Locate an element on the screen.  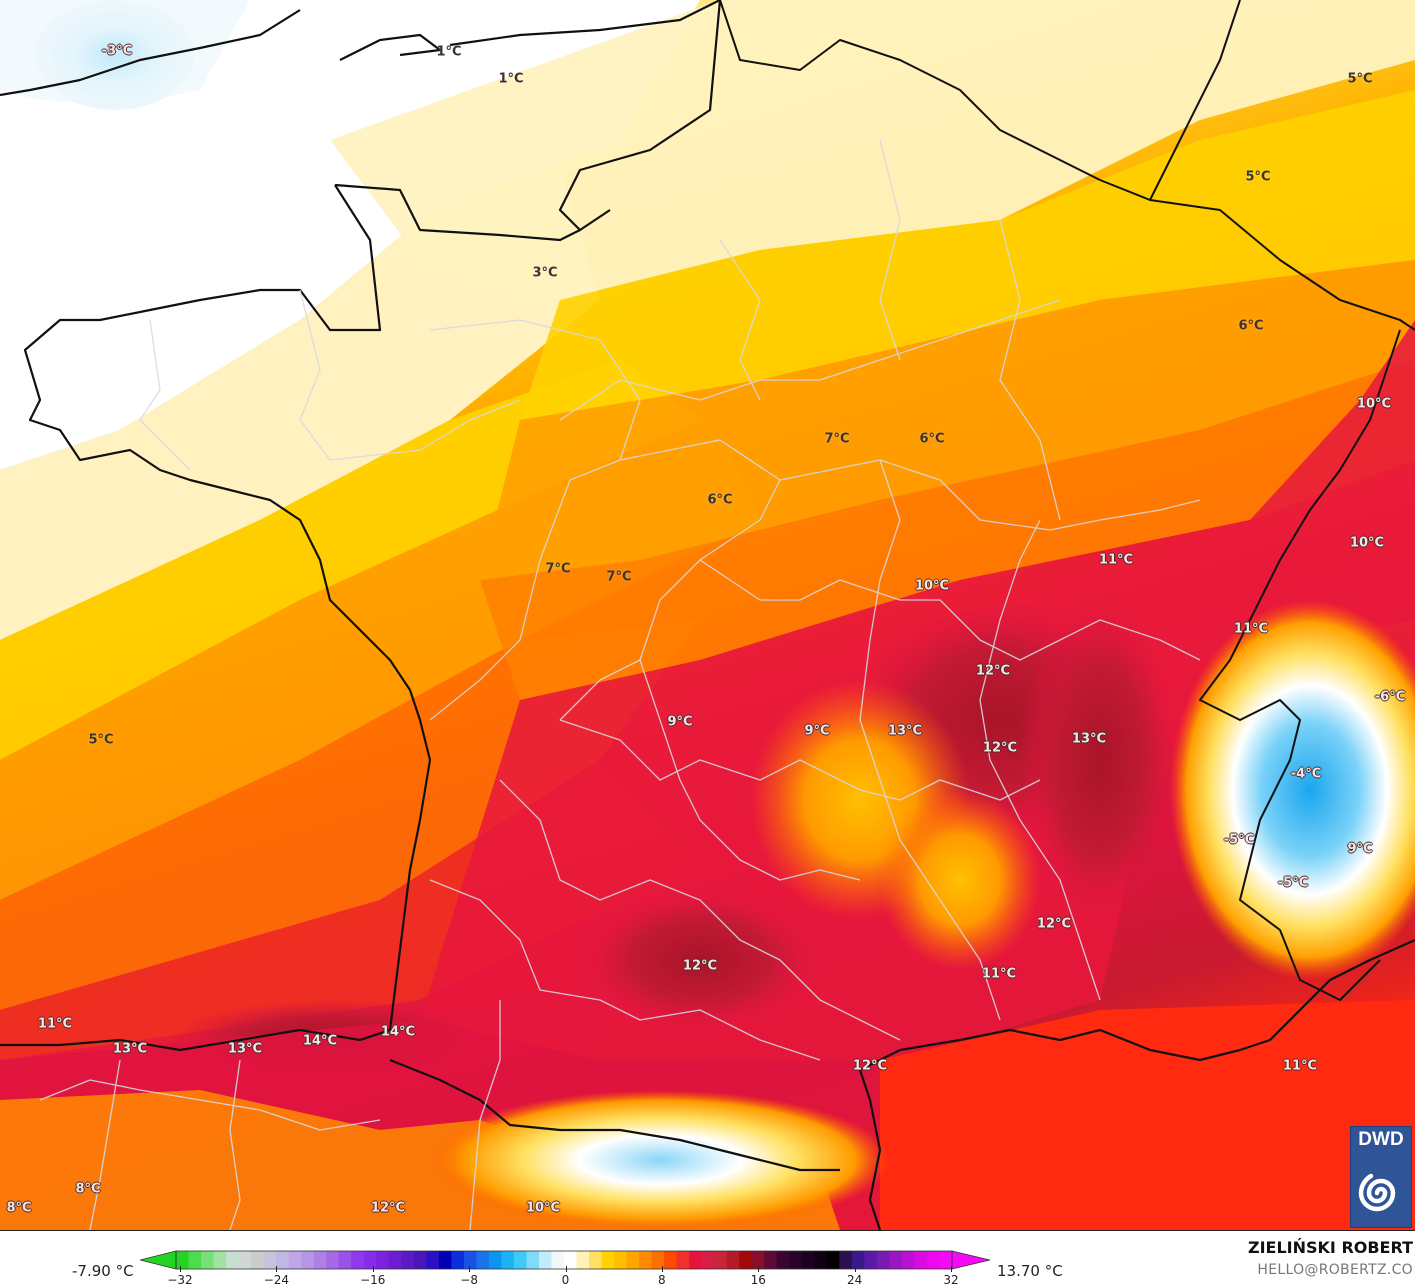
colorbar-tick-label: 32 is located at coordinates (951, 1280).